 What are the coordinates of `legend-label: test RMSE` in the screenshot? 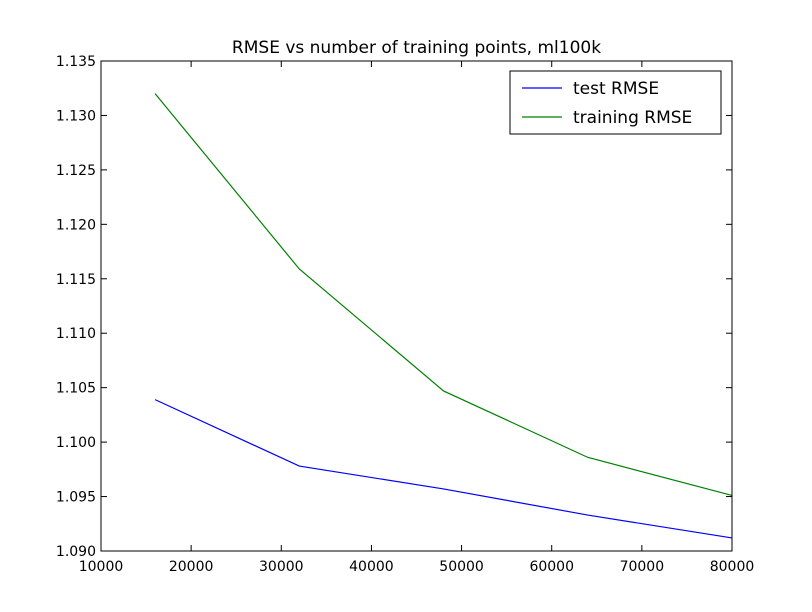 It's located at (616, 89).